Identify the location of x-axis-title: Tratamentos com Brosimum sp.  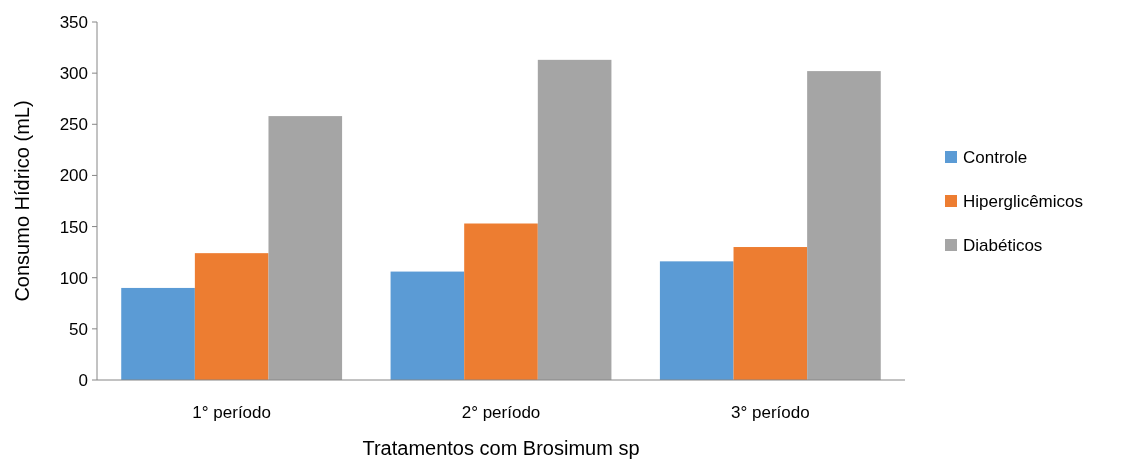
(501, 448).